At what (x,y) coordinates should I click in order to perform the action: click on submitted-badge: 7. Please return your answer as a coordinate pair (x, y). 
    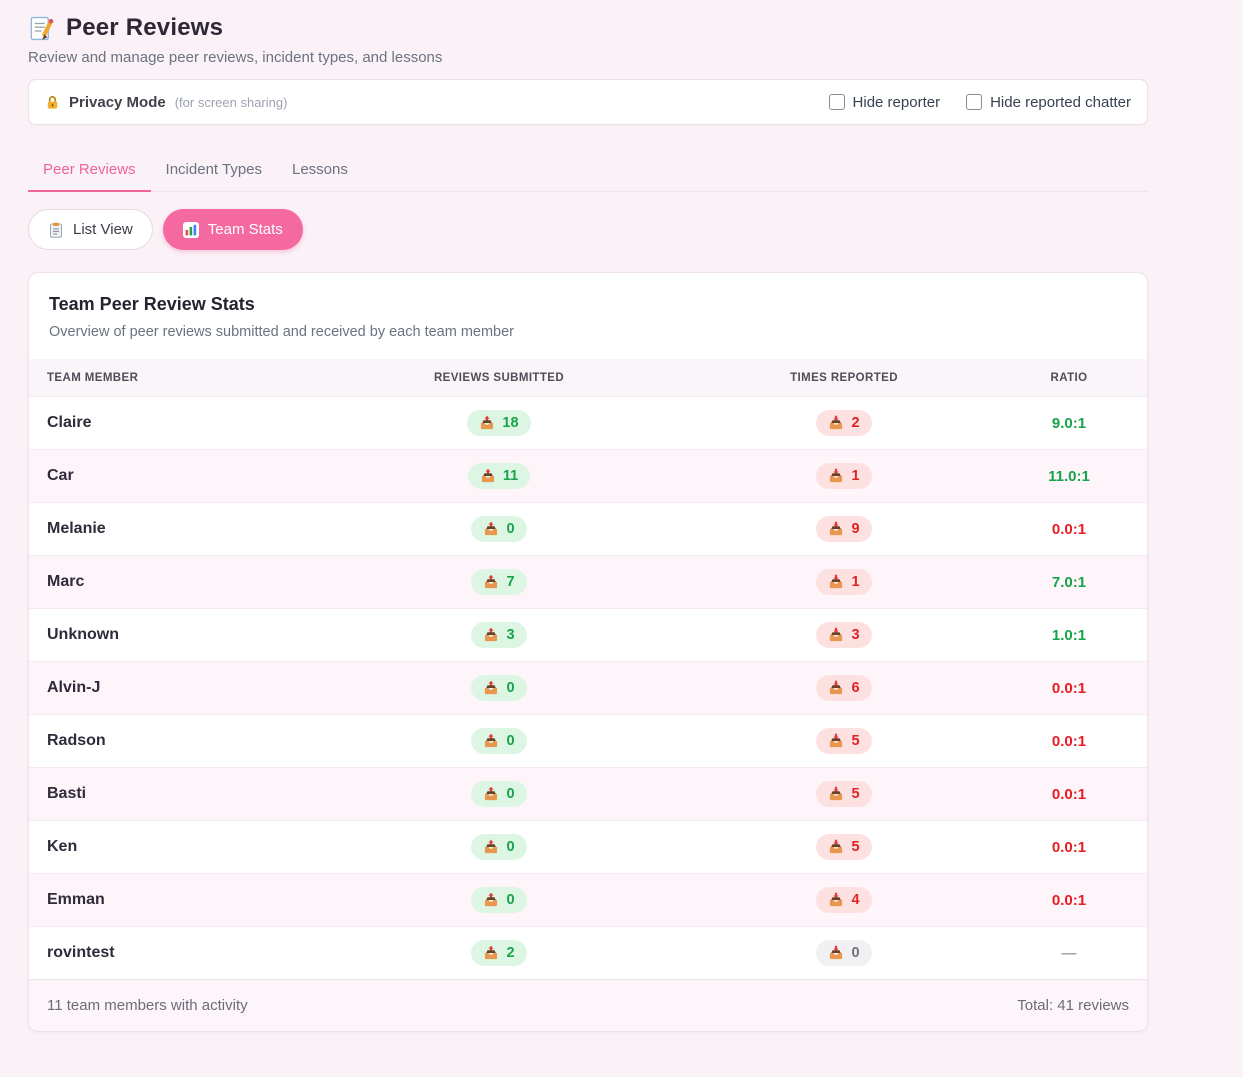
    Looking at the image, I should click on (499, 582).